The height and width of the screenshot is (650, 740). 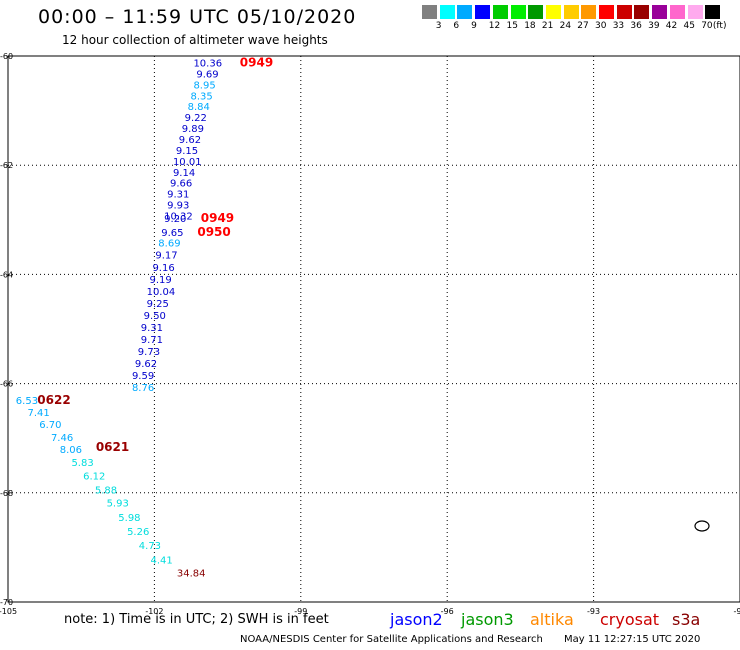 What do you see at coordinates (636, 26) in the screenshot?
I see `legend-label: 36` at bounding box center [636, 26].